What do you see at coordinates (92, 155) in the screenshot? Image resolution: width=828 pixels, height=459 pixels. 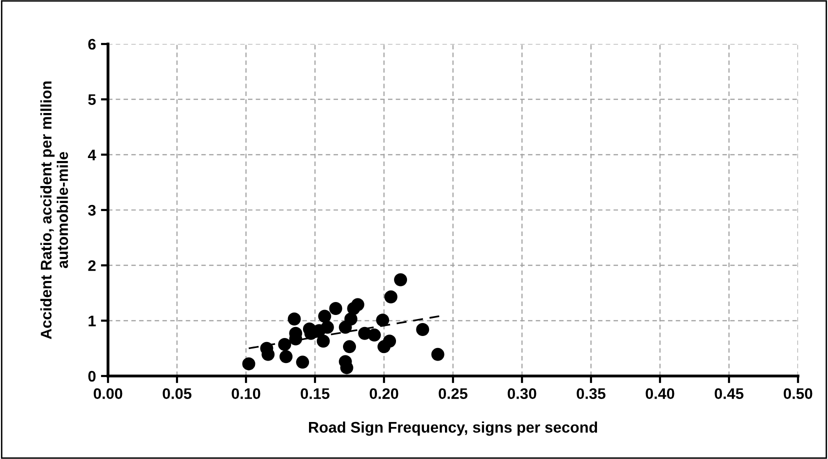 I see `y-tick-label: 4` at bounding box center [92, 155].